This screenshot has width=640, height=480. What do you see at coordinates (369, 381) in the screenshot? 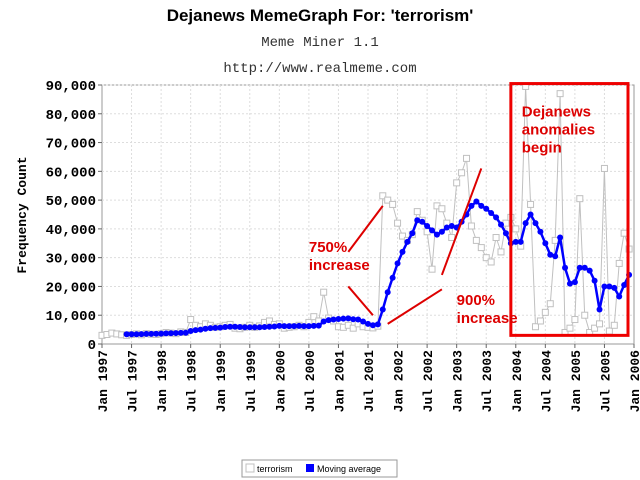
I see `x-tick-label: Jul 2001` at bounding box center [369, 381].